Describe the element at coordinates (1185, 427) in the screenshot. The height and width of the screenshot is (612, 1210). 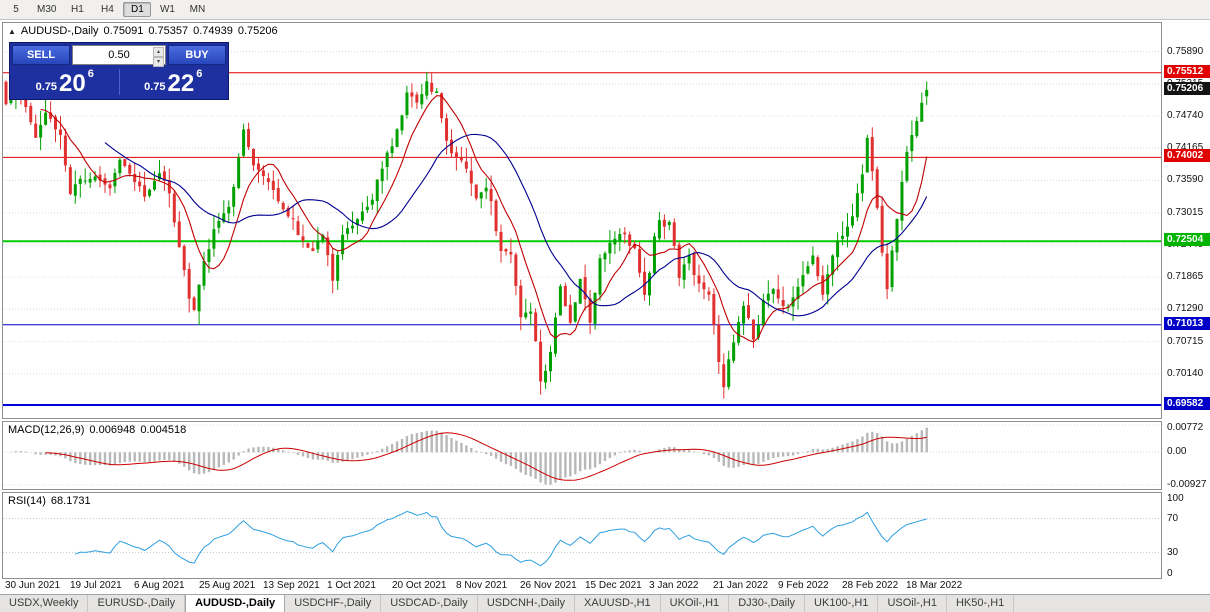
I see `macd-scale-label: 0.00772` at that location.